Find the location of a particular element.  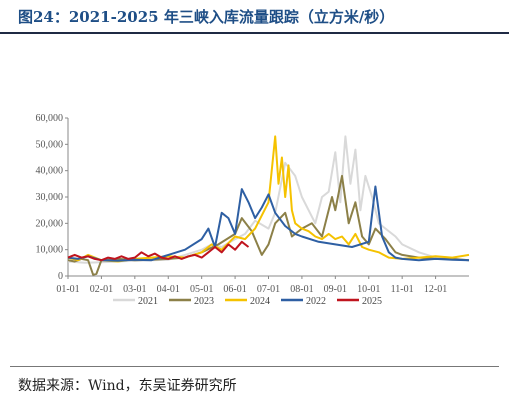

legend-label-2023: 2023 is located at coordinates (204, 301).